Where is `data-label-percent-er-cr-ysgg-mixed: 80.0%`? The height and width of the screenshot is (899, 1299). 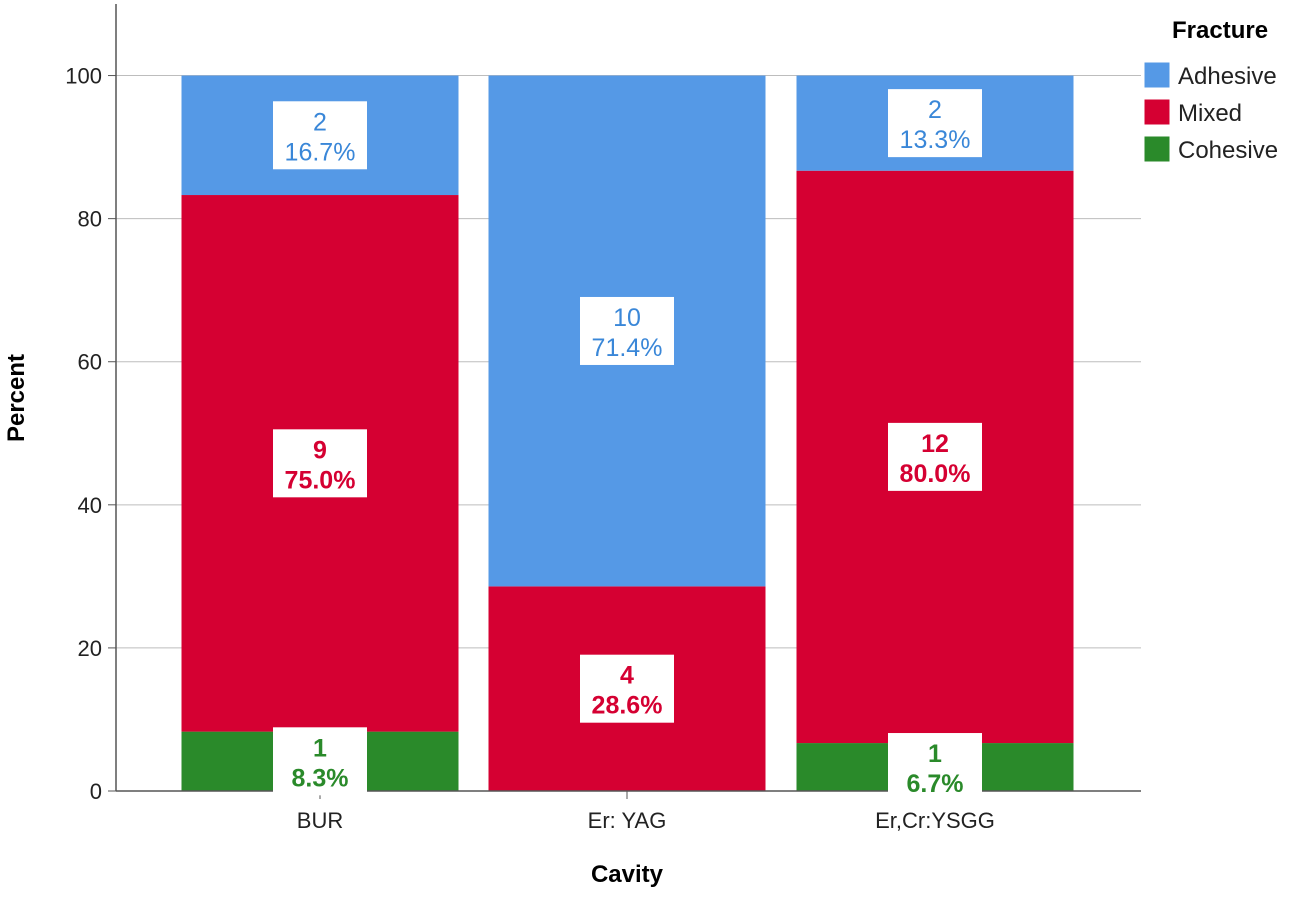
data-label-percent-er-cr-ysgg-mixed: 80.0% is located at coordinates (935, 474).